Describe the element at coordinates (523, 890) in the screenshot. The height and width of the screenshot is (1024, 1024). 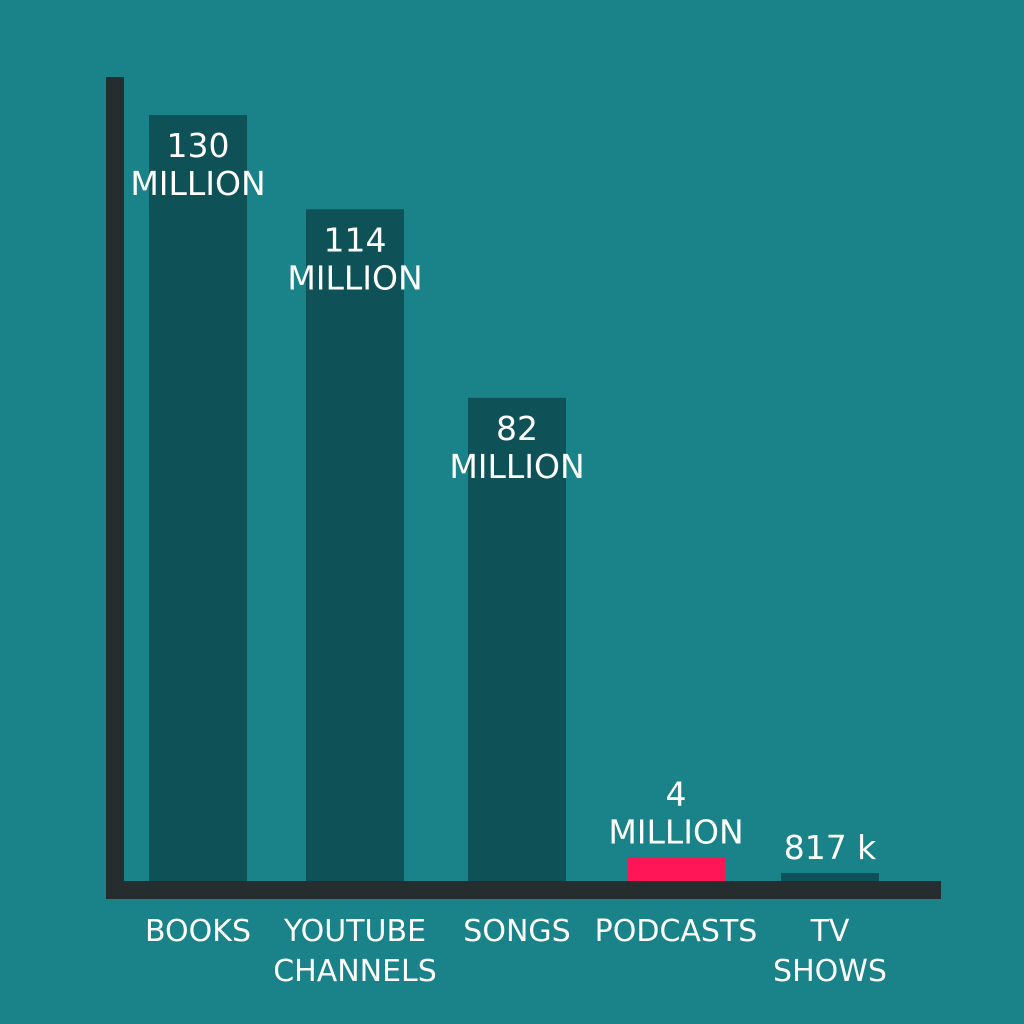
I see `x-axis-line` at that location.